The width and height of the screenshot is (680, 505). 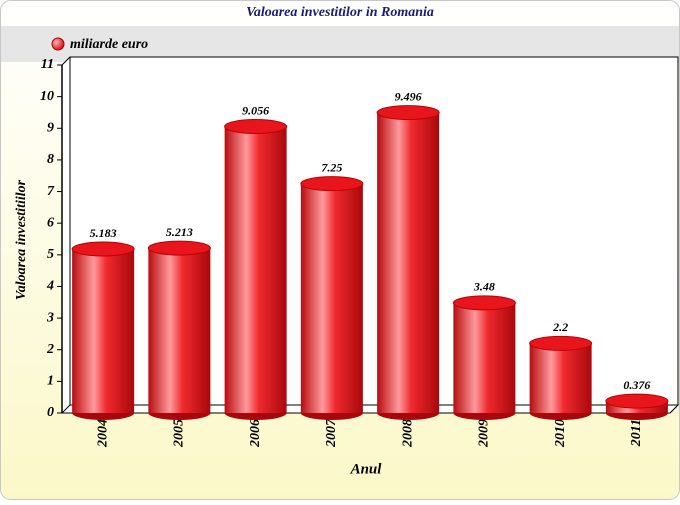 What do you see at coordinates (21, 239) in the screenshot?
I see `y-axis-title: Valoarea investitiilor` at bounding box center [21, 239].